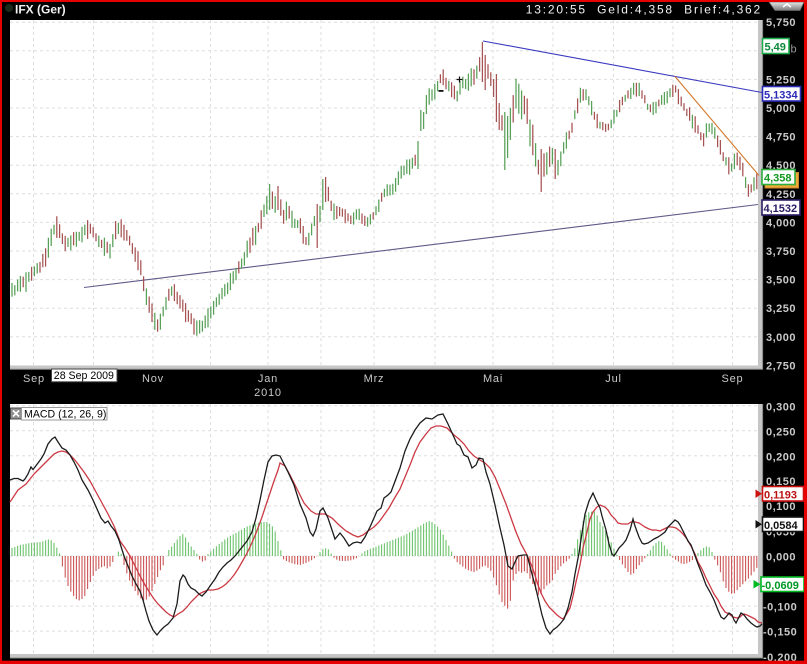 The height and width of the screenshot is (664, 807). What do you see at coordinates (374, 379) in the screenshot?
I see `svg-text: Mrz` at bounding box center [374, 379].